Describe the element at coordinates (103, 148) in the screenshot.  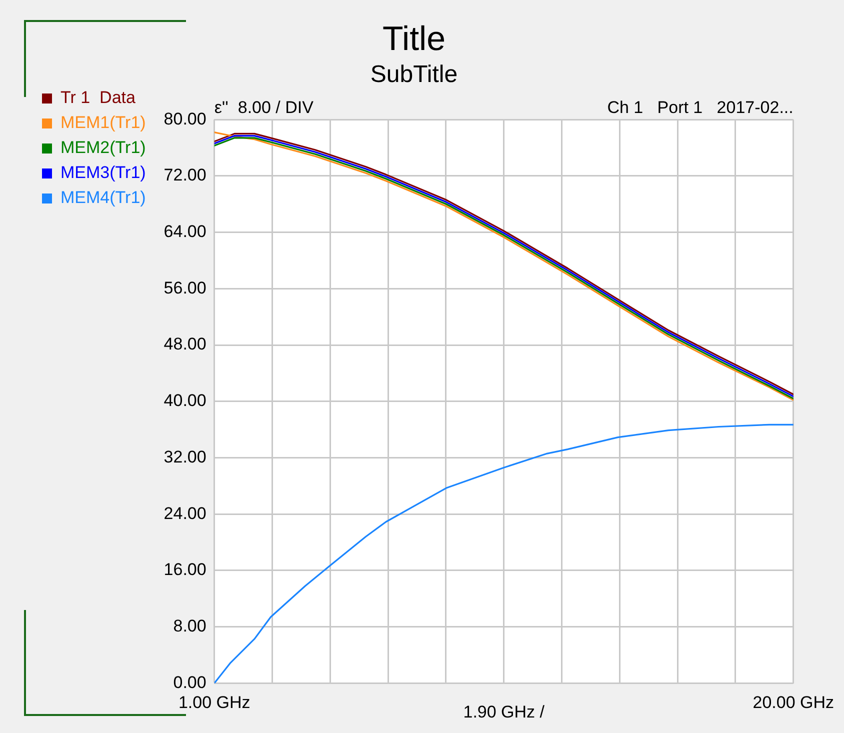
I see `legend-label: MEM2(Tr1)` at that location.